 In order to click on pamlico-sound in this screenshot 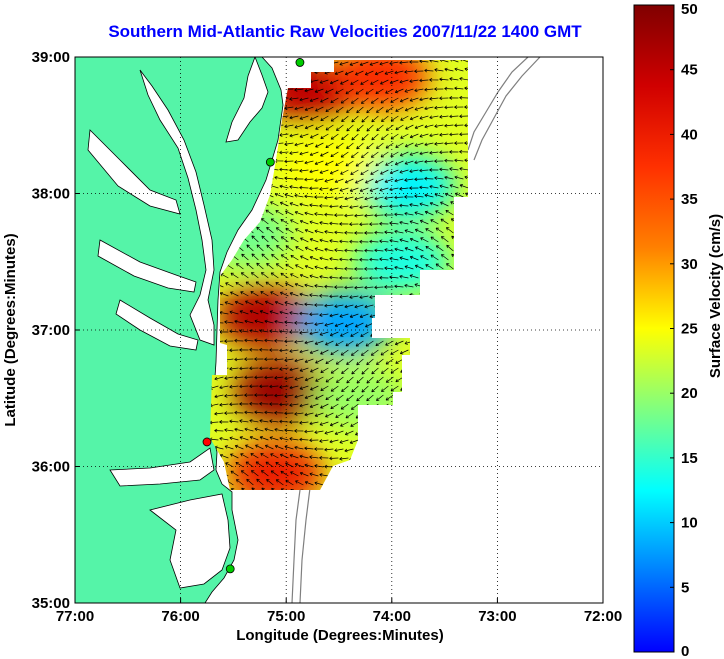, I will do `click(190, 541)`.